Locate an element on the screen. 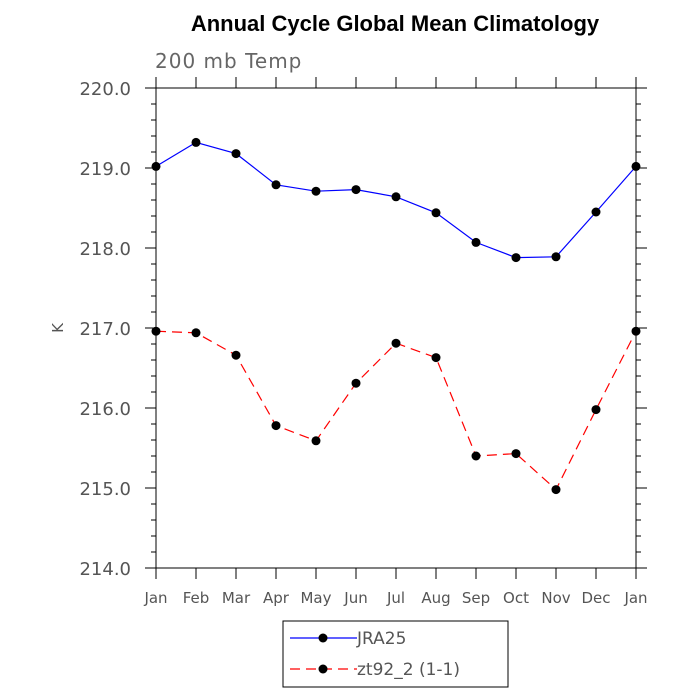  y-tick-label: 219.0 is located at coordinates (105, 169).